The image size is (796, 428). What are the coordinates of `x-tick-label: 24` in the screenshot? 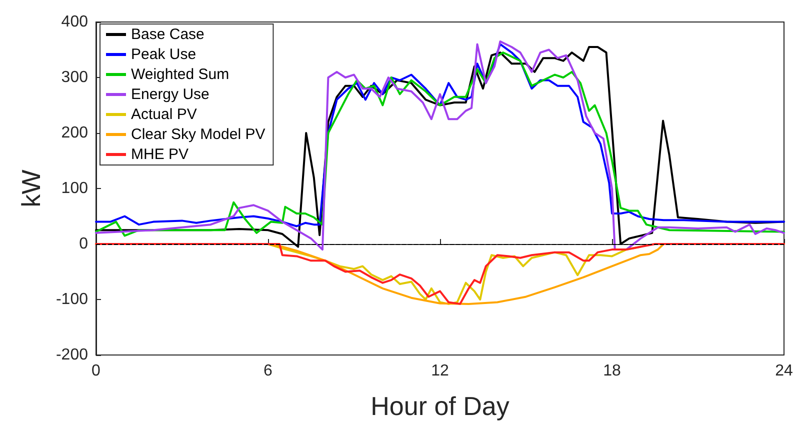 It's located at (784, 371).